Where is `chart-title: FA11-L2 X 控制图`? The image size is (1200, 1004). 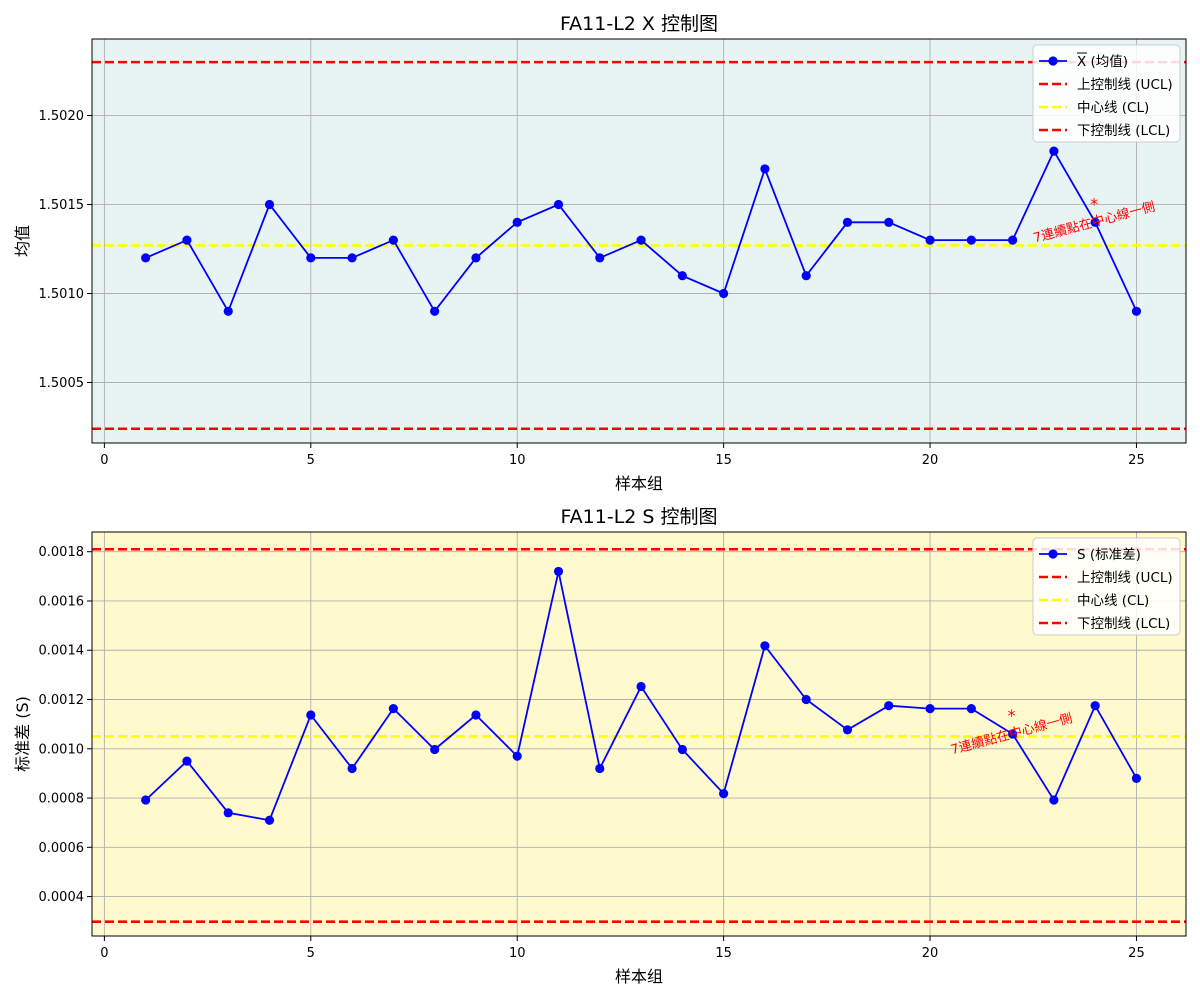 chart-title: FA11-L2 X 控制图 is located at coordinates (639, 24).